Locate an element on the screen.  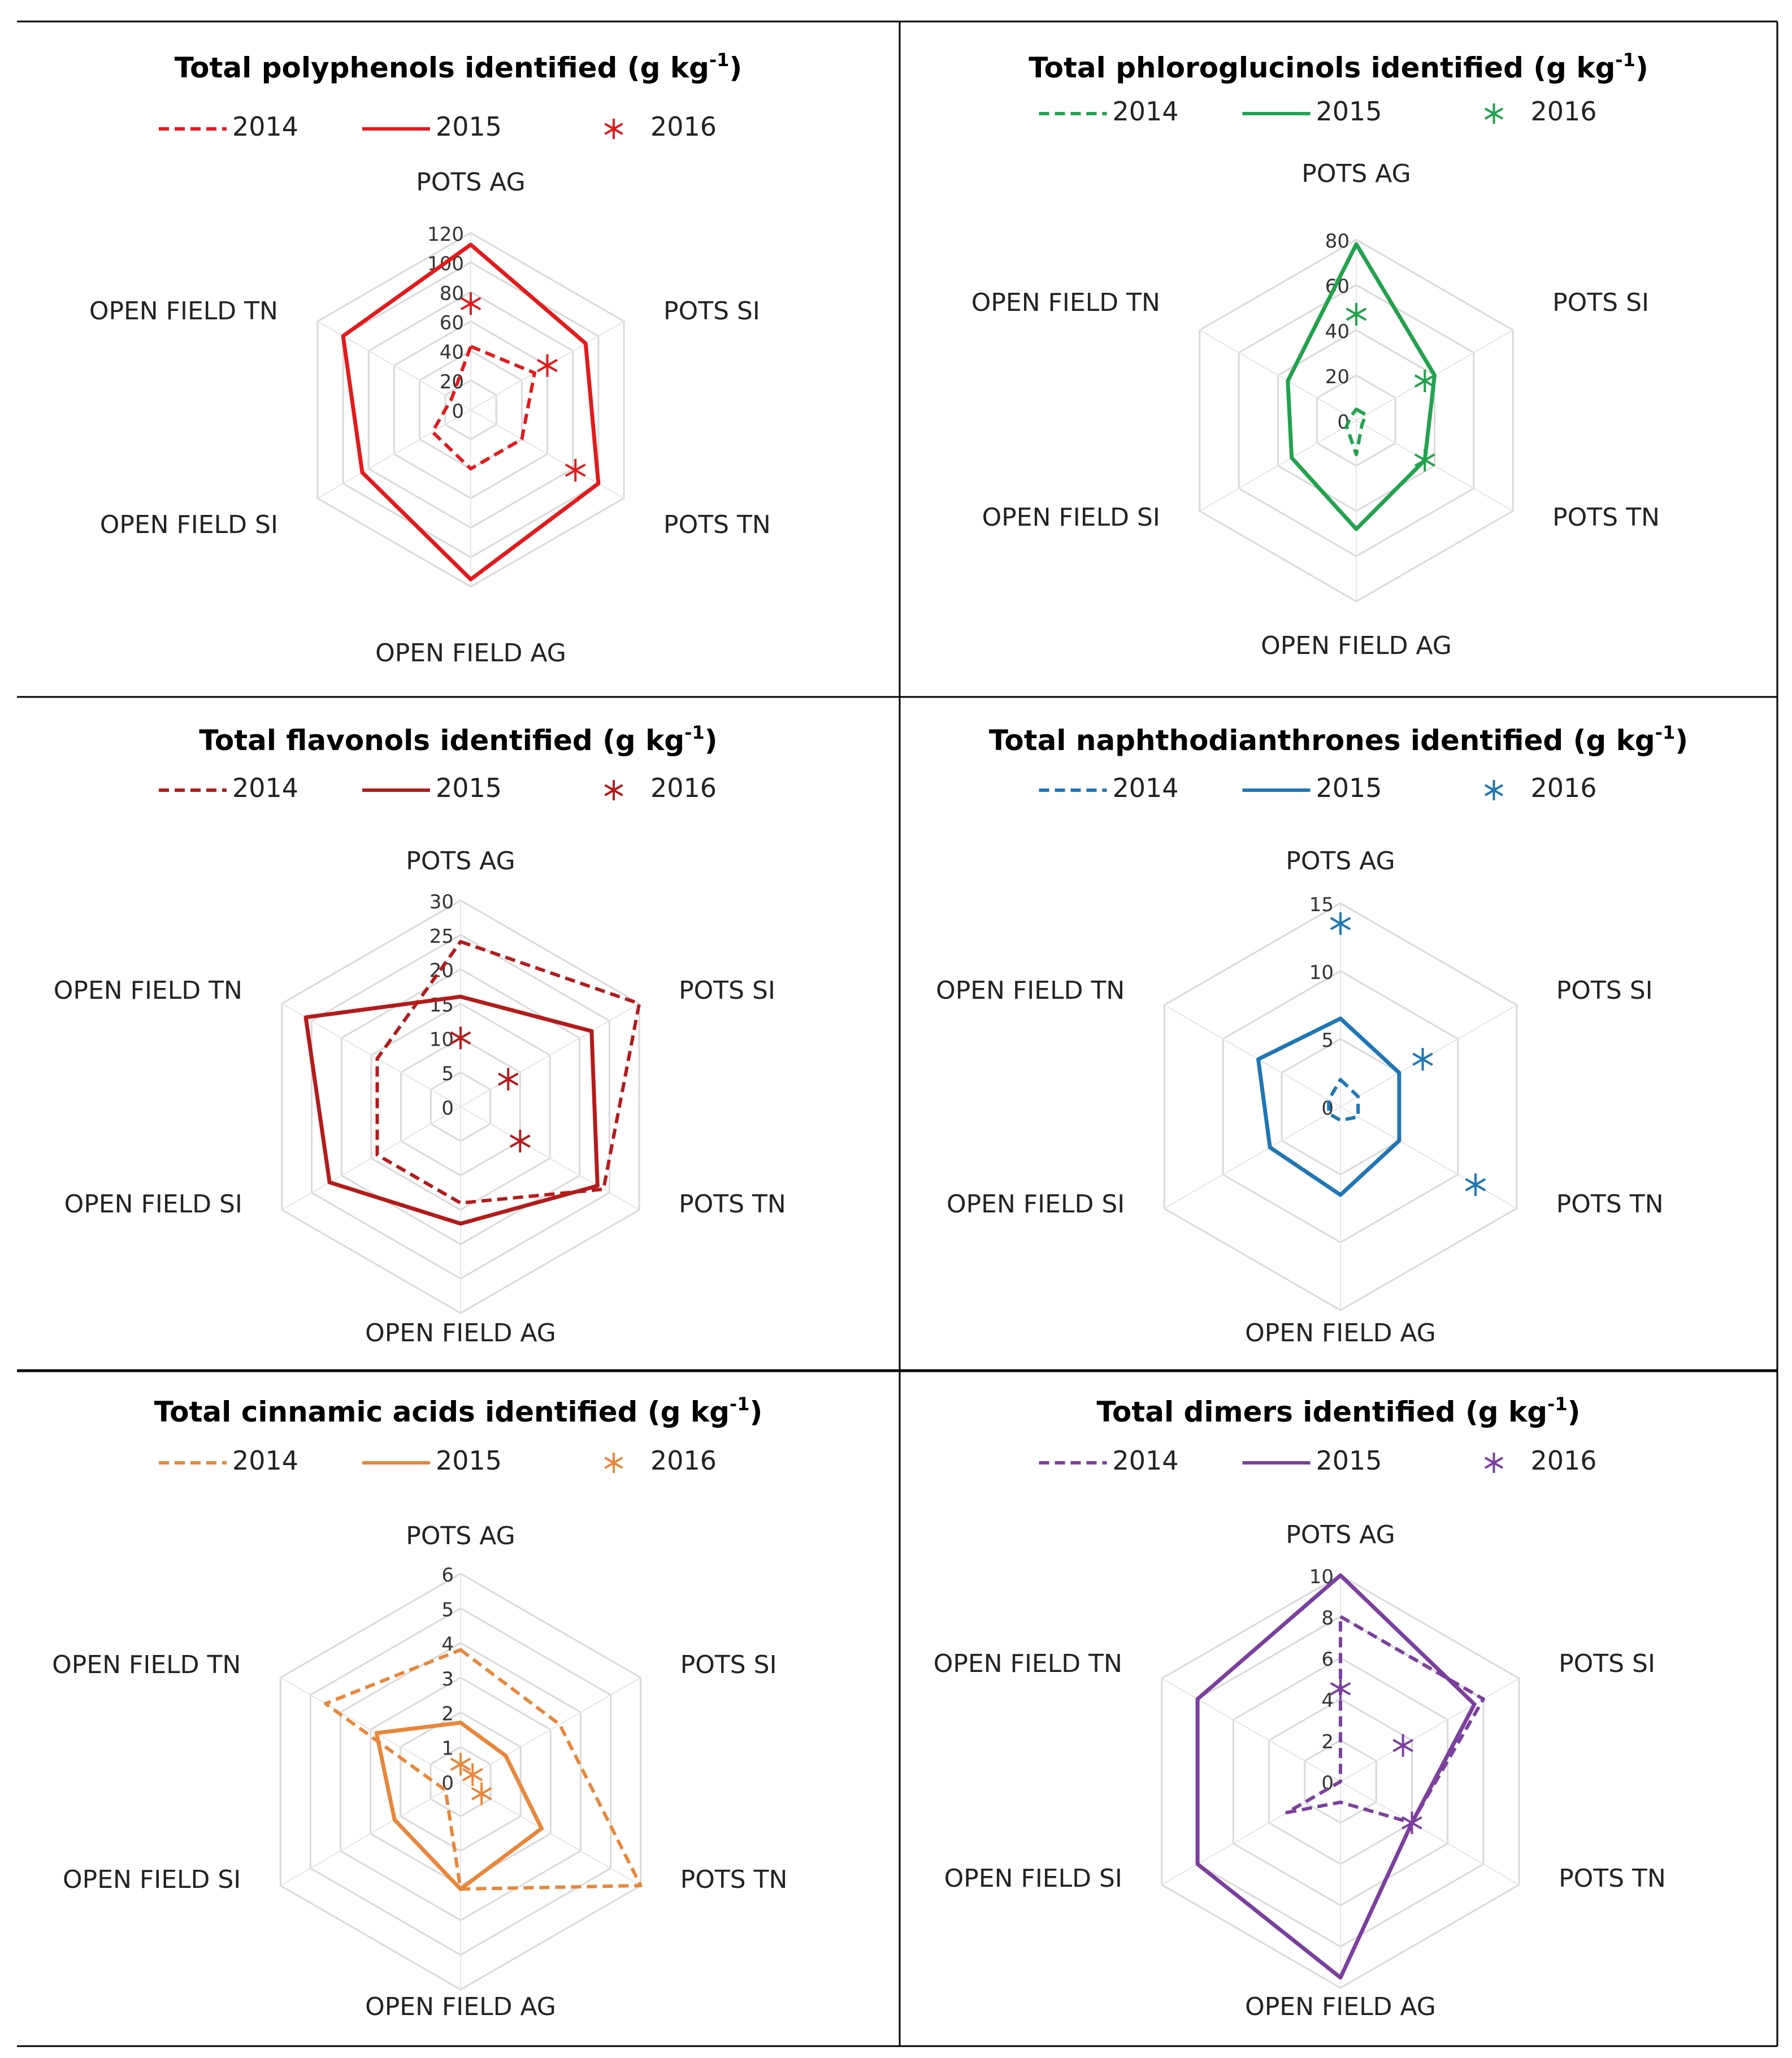
tick-label: 120 is located at coordinates (445, 234).